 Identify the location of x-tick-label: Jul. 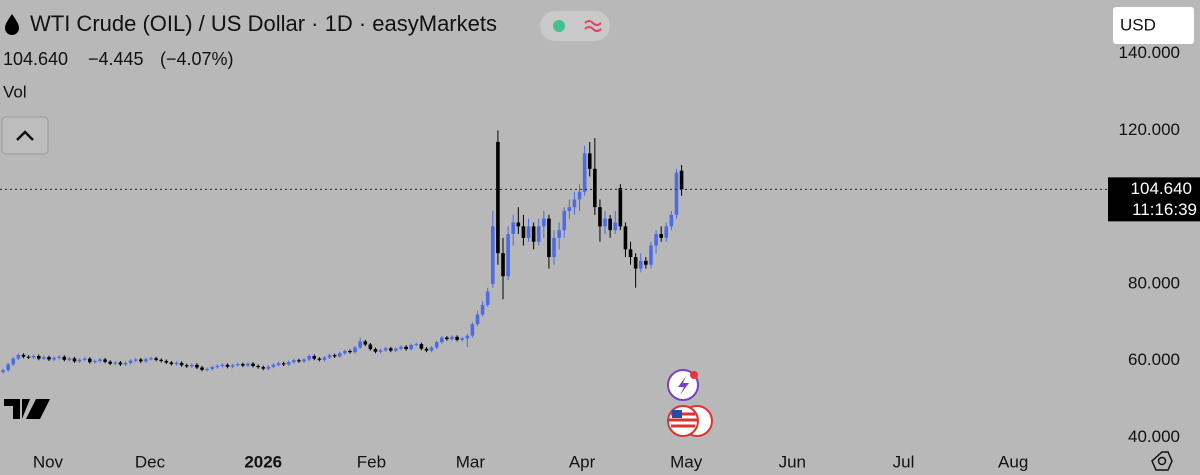
(904, 461).